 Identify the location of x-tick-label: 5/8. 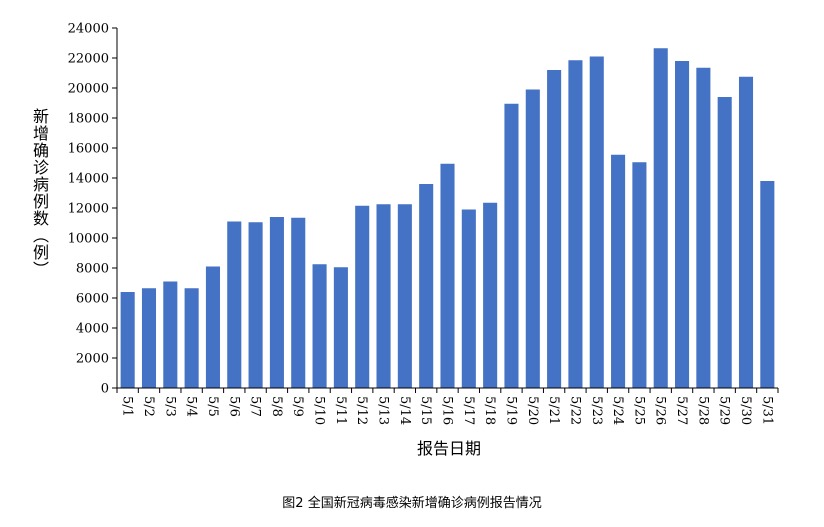
(276, 406).